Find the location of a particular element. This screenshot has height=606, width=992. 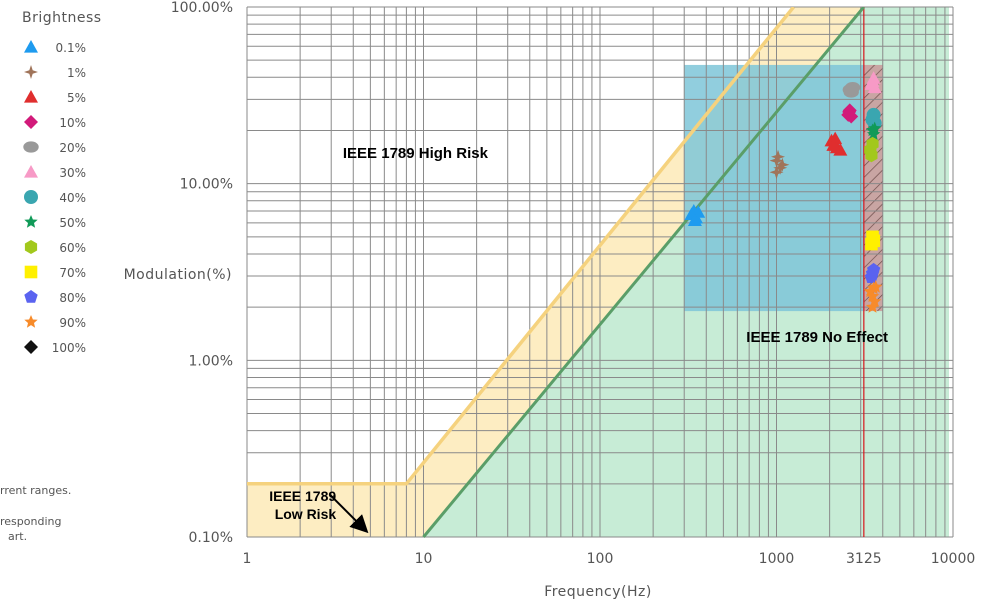

series-5pct is located at coordinates (836, 143).